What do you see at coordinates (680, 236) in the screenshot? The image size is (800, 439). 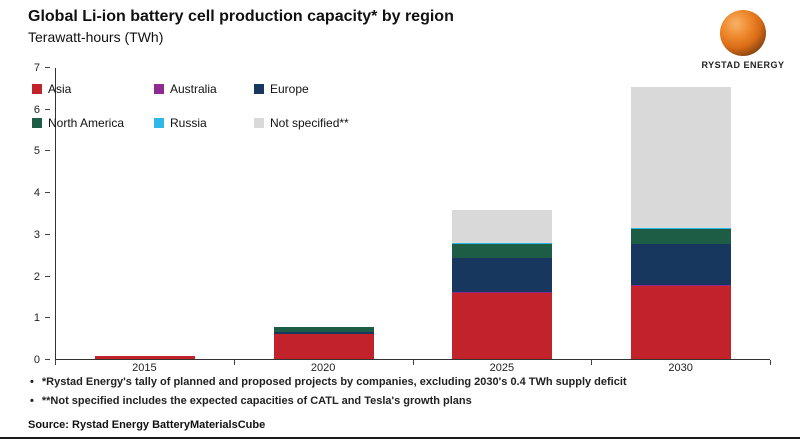 I see `bar-segment-north-america-2030` at bounding box center [680, 236].